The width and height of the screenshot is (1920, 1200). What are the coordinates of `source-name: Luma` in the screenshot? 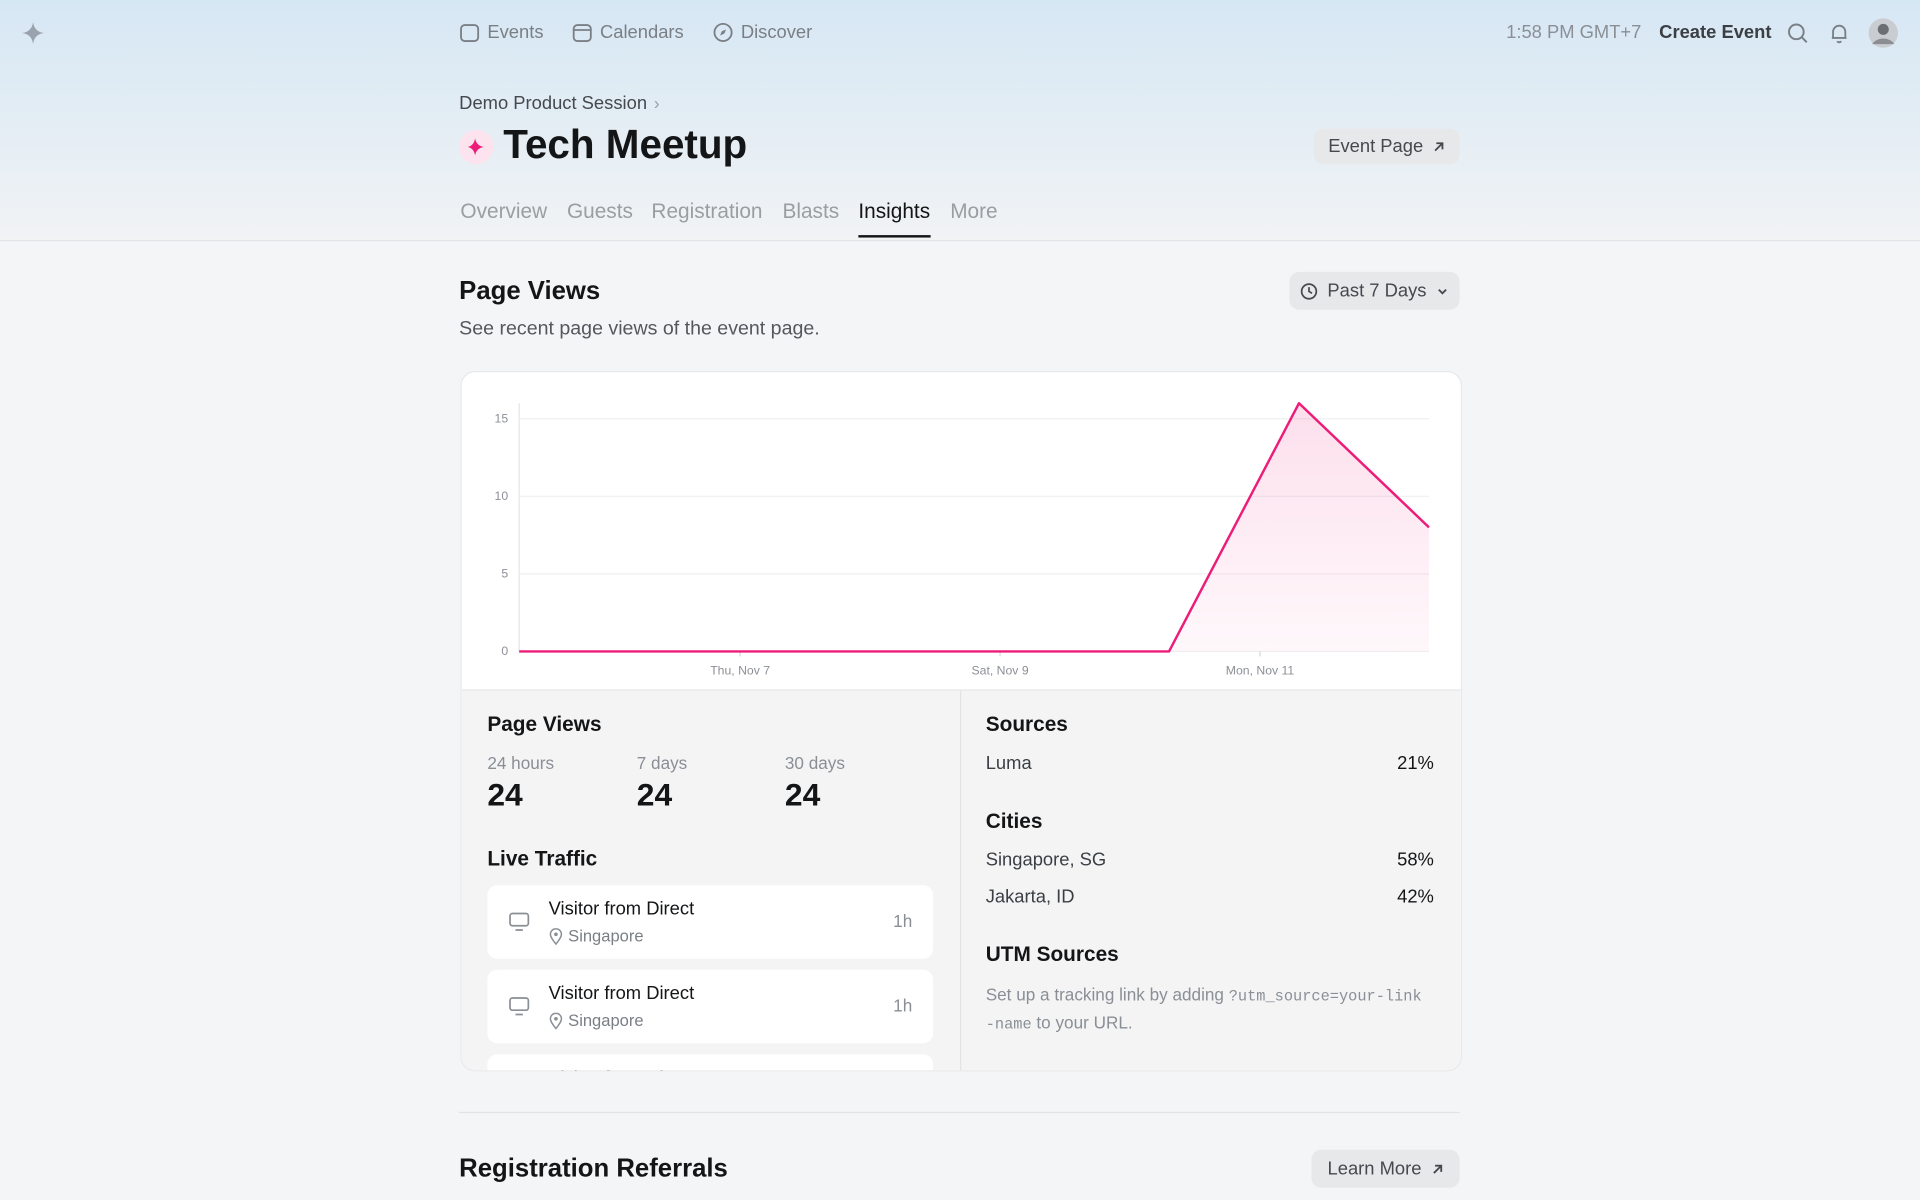 It's located at (1008, 763).